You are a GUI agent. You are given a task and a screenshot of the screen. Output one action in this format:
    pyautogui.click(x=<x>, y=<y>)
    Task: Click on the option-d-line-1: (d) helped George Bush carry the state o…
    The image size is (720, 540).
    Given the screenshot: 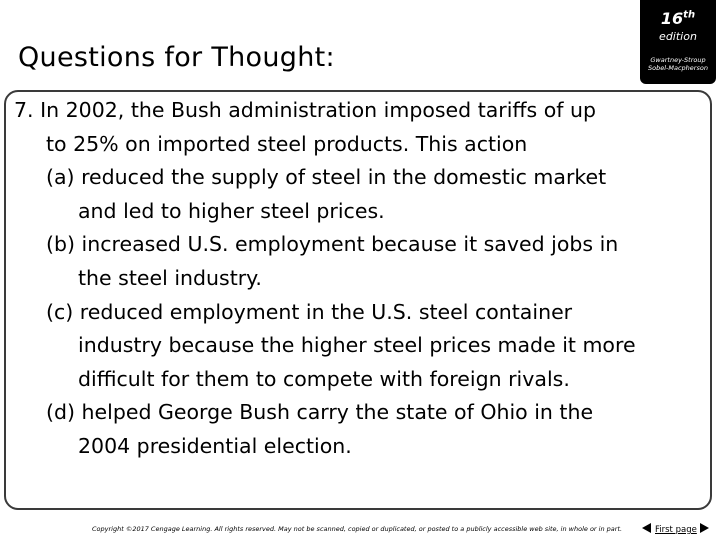 What is the action you would take?
    pyautogui.click(x=320, y=412)
    